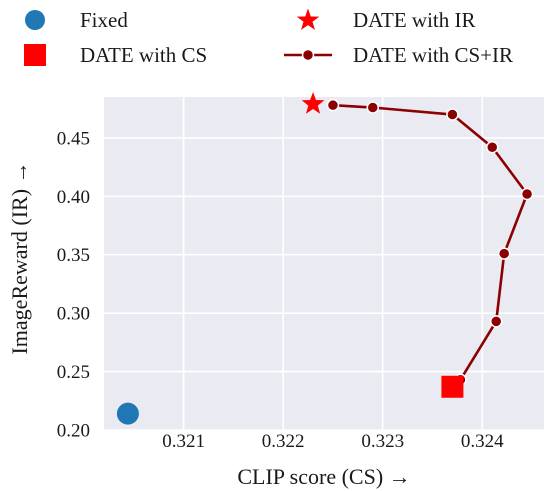 This screenshot has height=491, width=555. What do you see at coordinates (127, 413) in the screenshot?
I see `data-point-fixed` at bounding box center [127, 413].